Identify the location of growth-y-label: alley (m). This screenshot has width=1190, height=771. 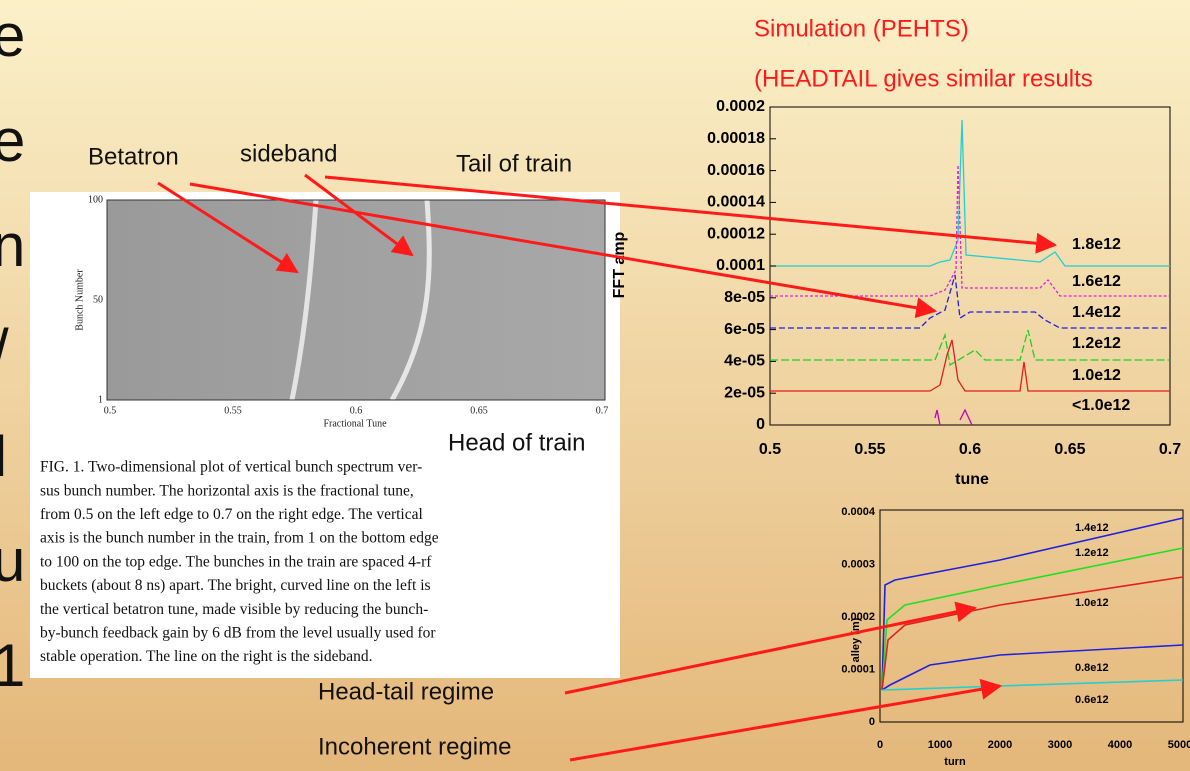
(856, 639).